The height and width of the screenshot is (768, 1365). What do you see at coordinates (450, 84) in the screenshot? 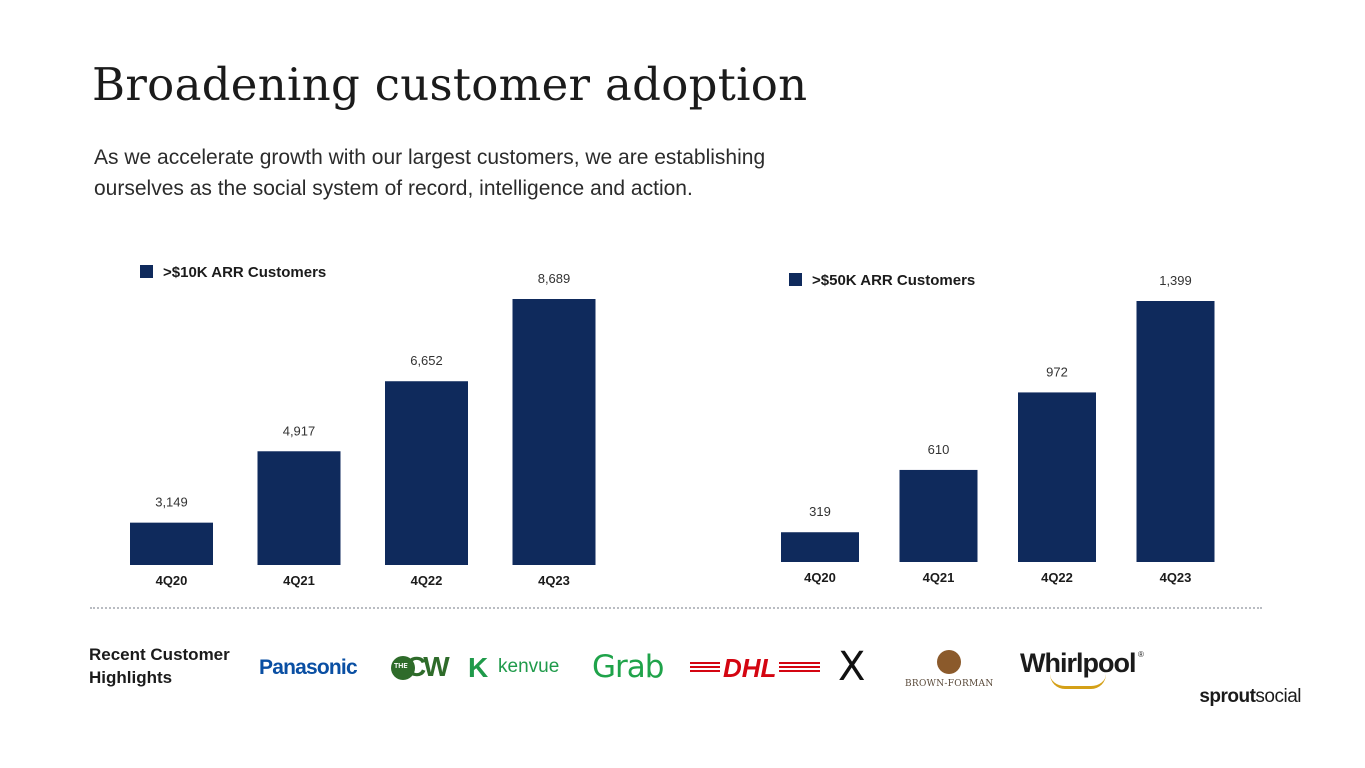
I see `page-title: Broadening customer adoption` at bounding box center [450, 84].